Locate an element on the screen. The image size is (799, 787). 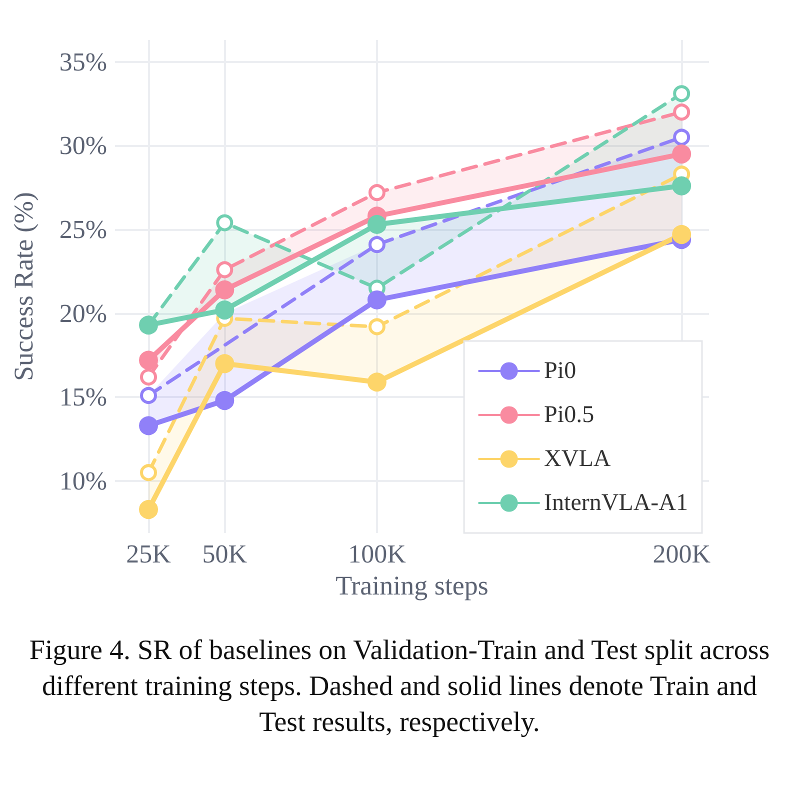
y-tick-label: 30% is located at coordinates (83, 145).